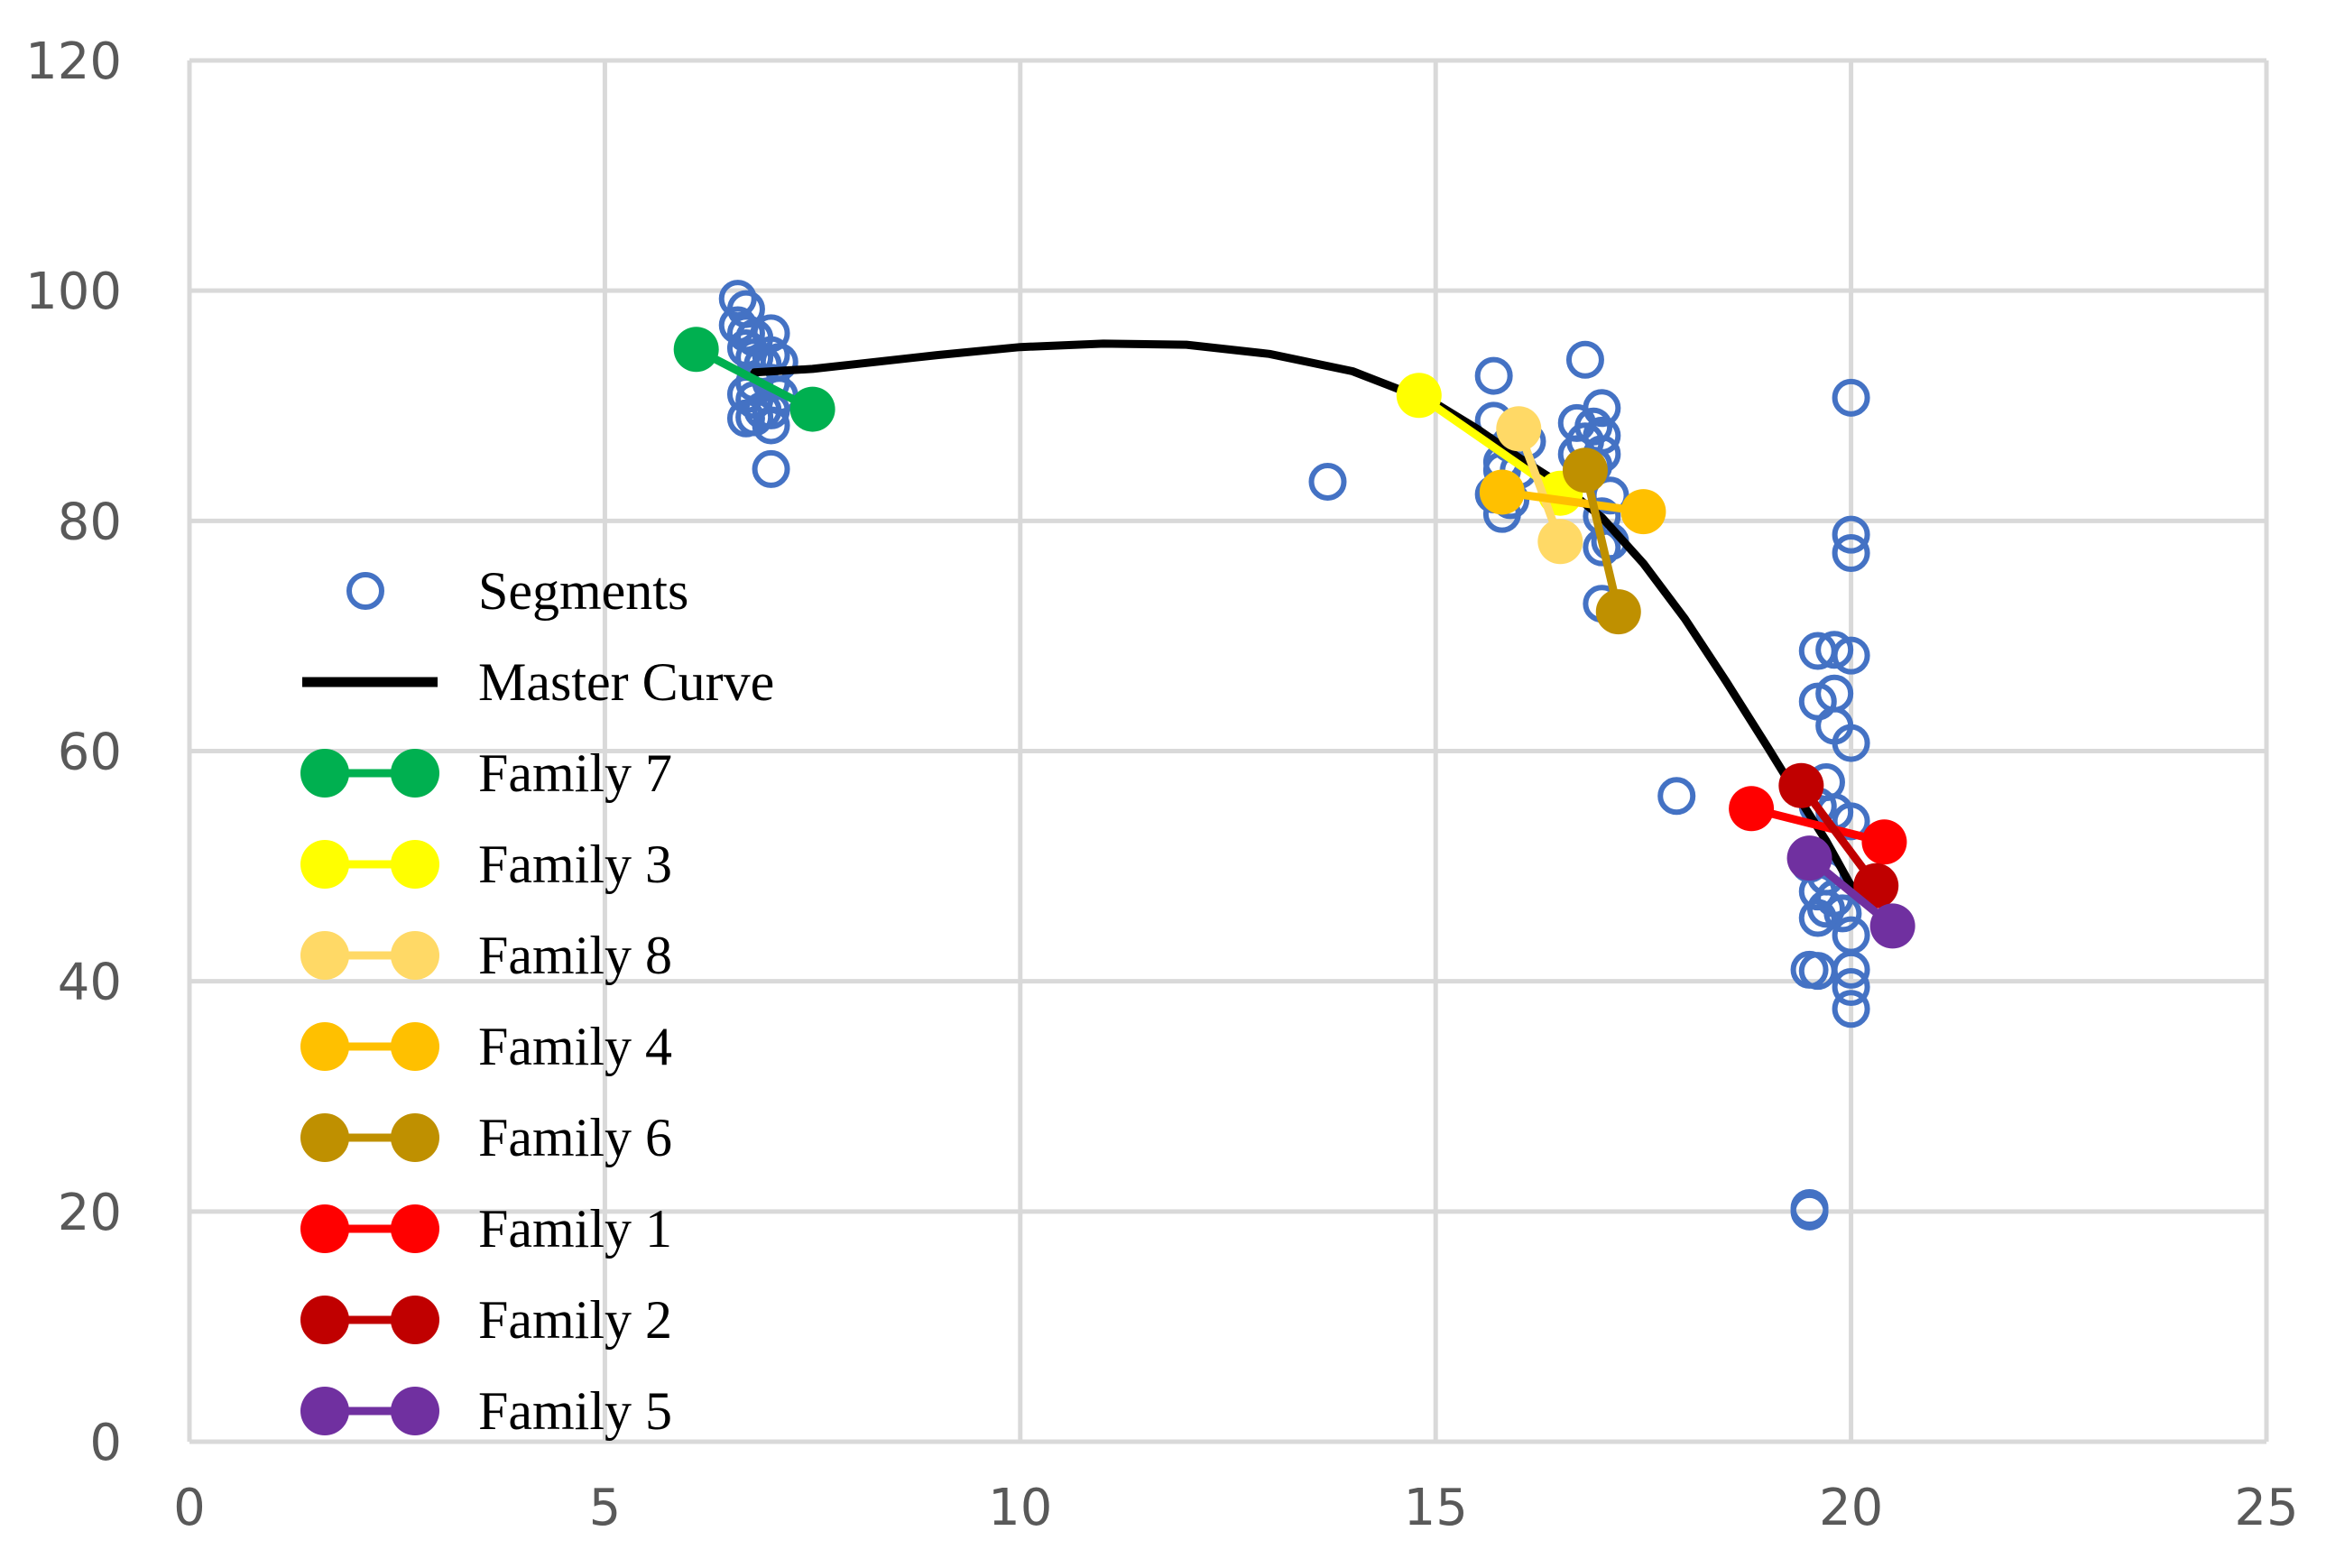 This screenshot has width=2326, height=1568. What do you see at coordinates (575, 864) in the screenshot?
I see `legend-label: Family 3` at bounding box center [575, 864].